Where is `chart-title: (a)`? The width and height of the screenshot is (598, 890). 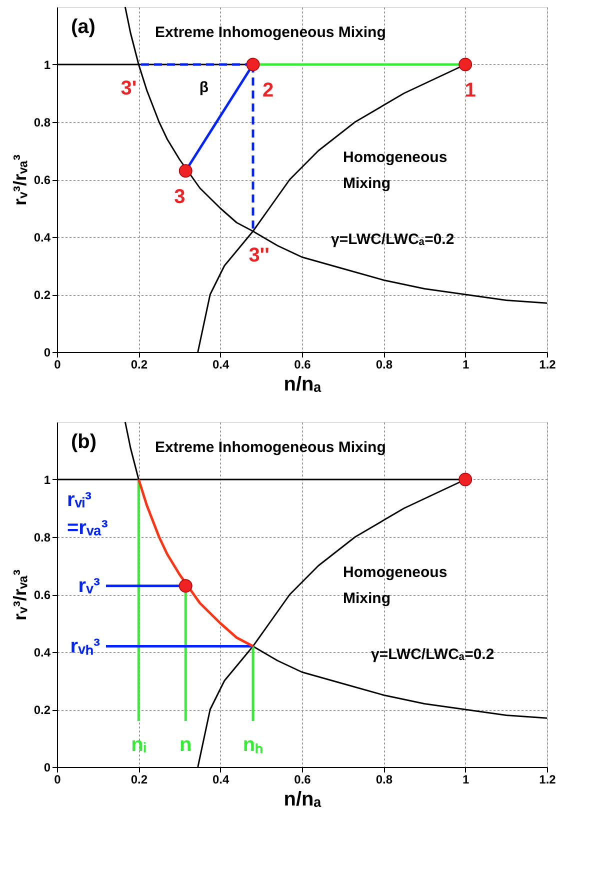
chart-title: (a) is located at coordinates (83, 27).